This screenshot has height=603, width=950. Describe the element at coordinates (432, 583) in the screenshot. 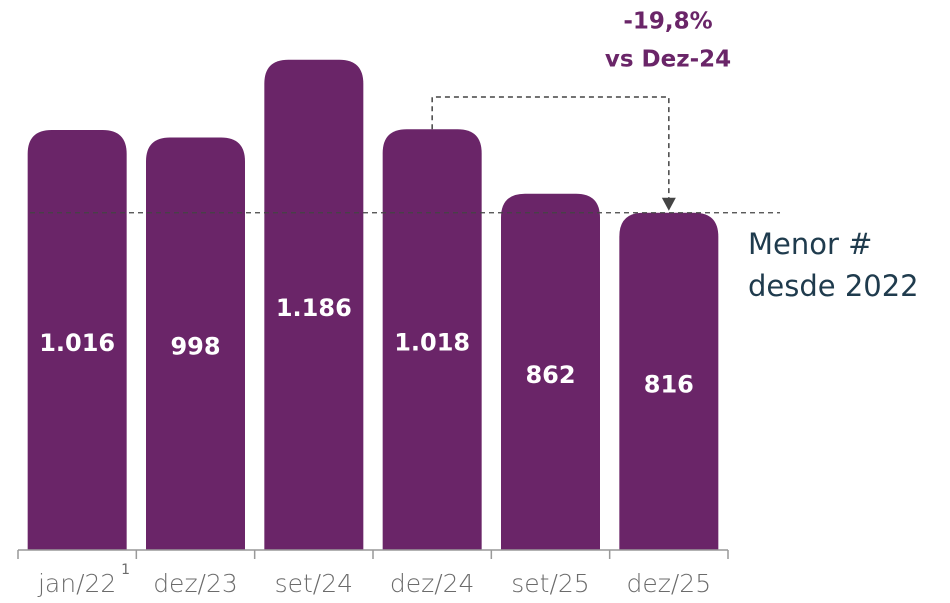

I see `x-tick-label: dez/24` at that location.